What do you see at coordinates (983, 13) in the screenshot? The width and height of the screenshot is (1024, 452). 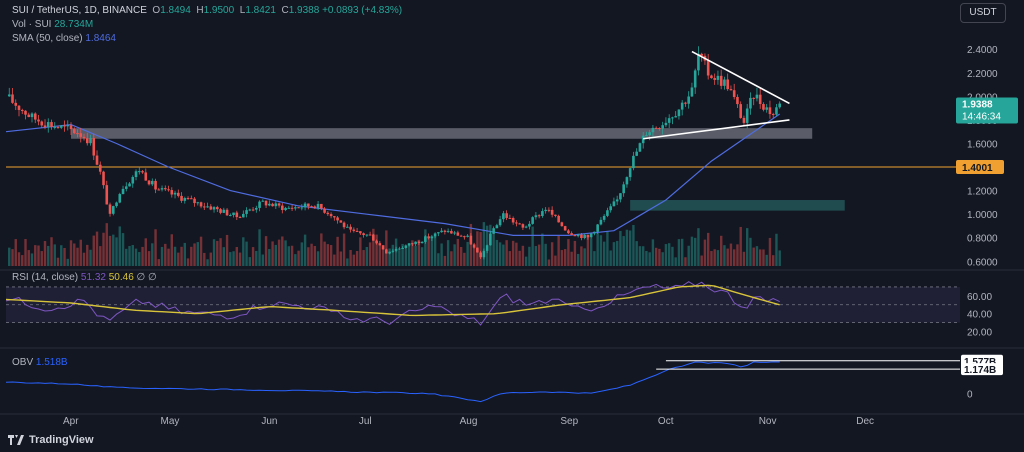 I see `currency-button: USDT` at bounding box center [983, 13].